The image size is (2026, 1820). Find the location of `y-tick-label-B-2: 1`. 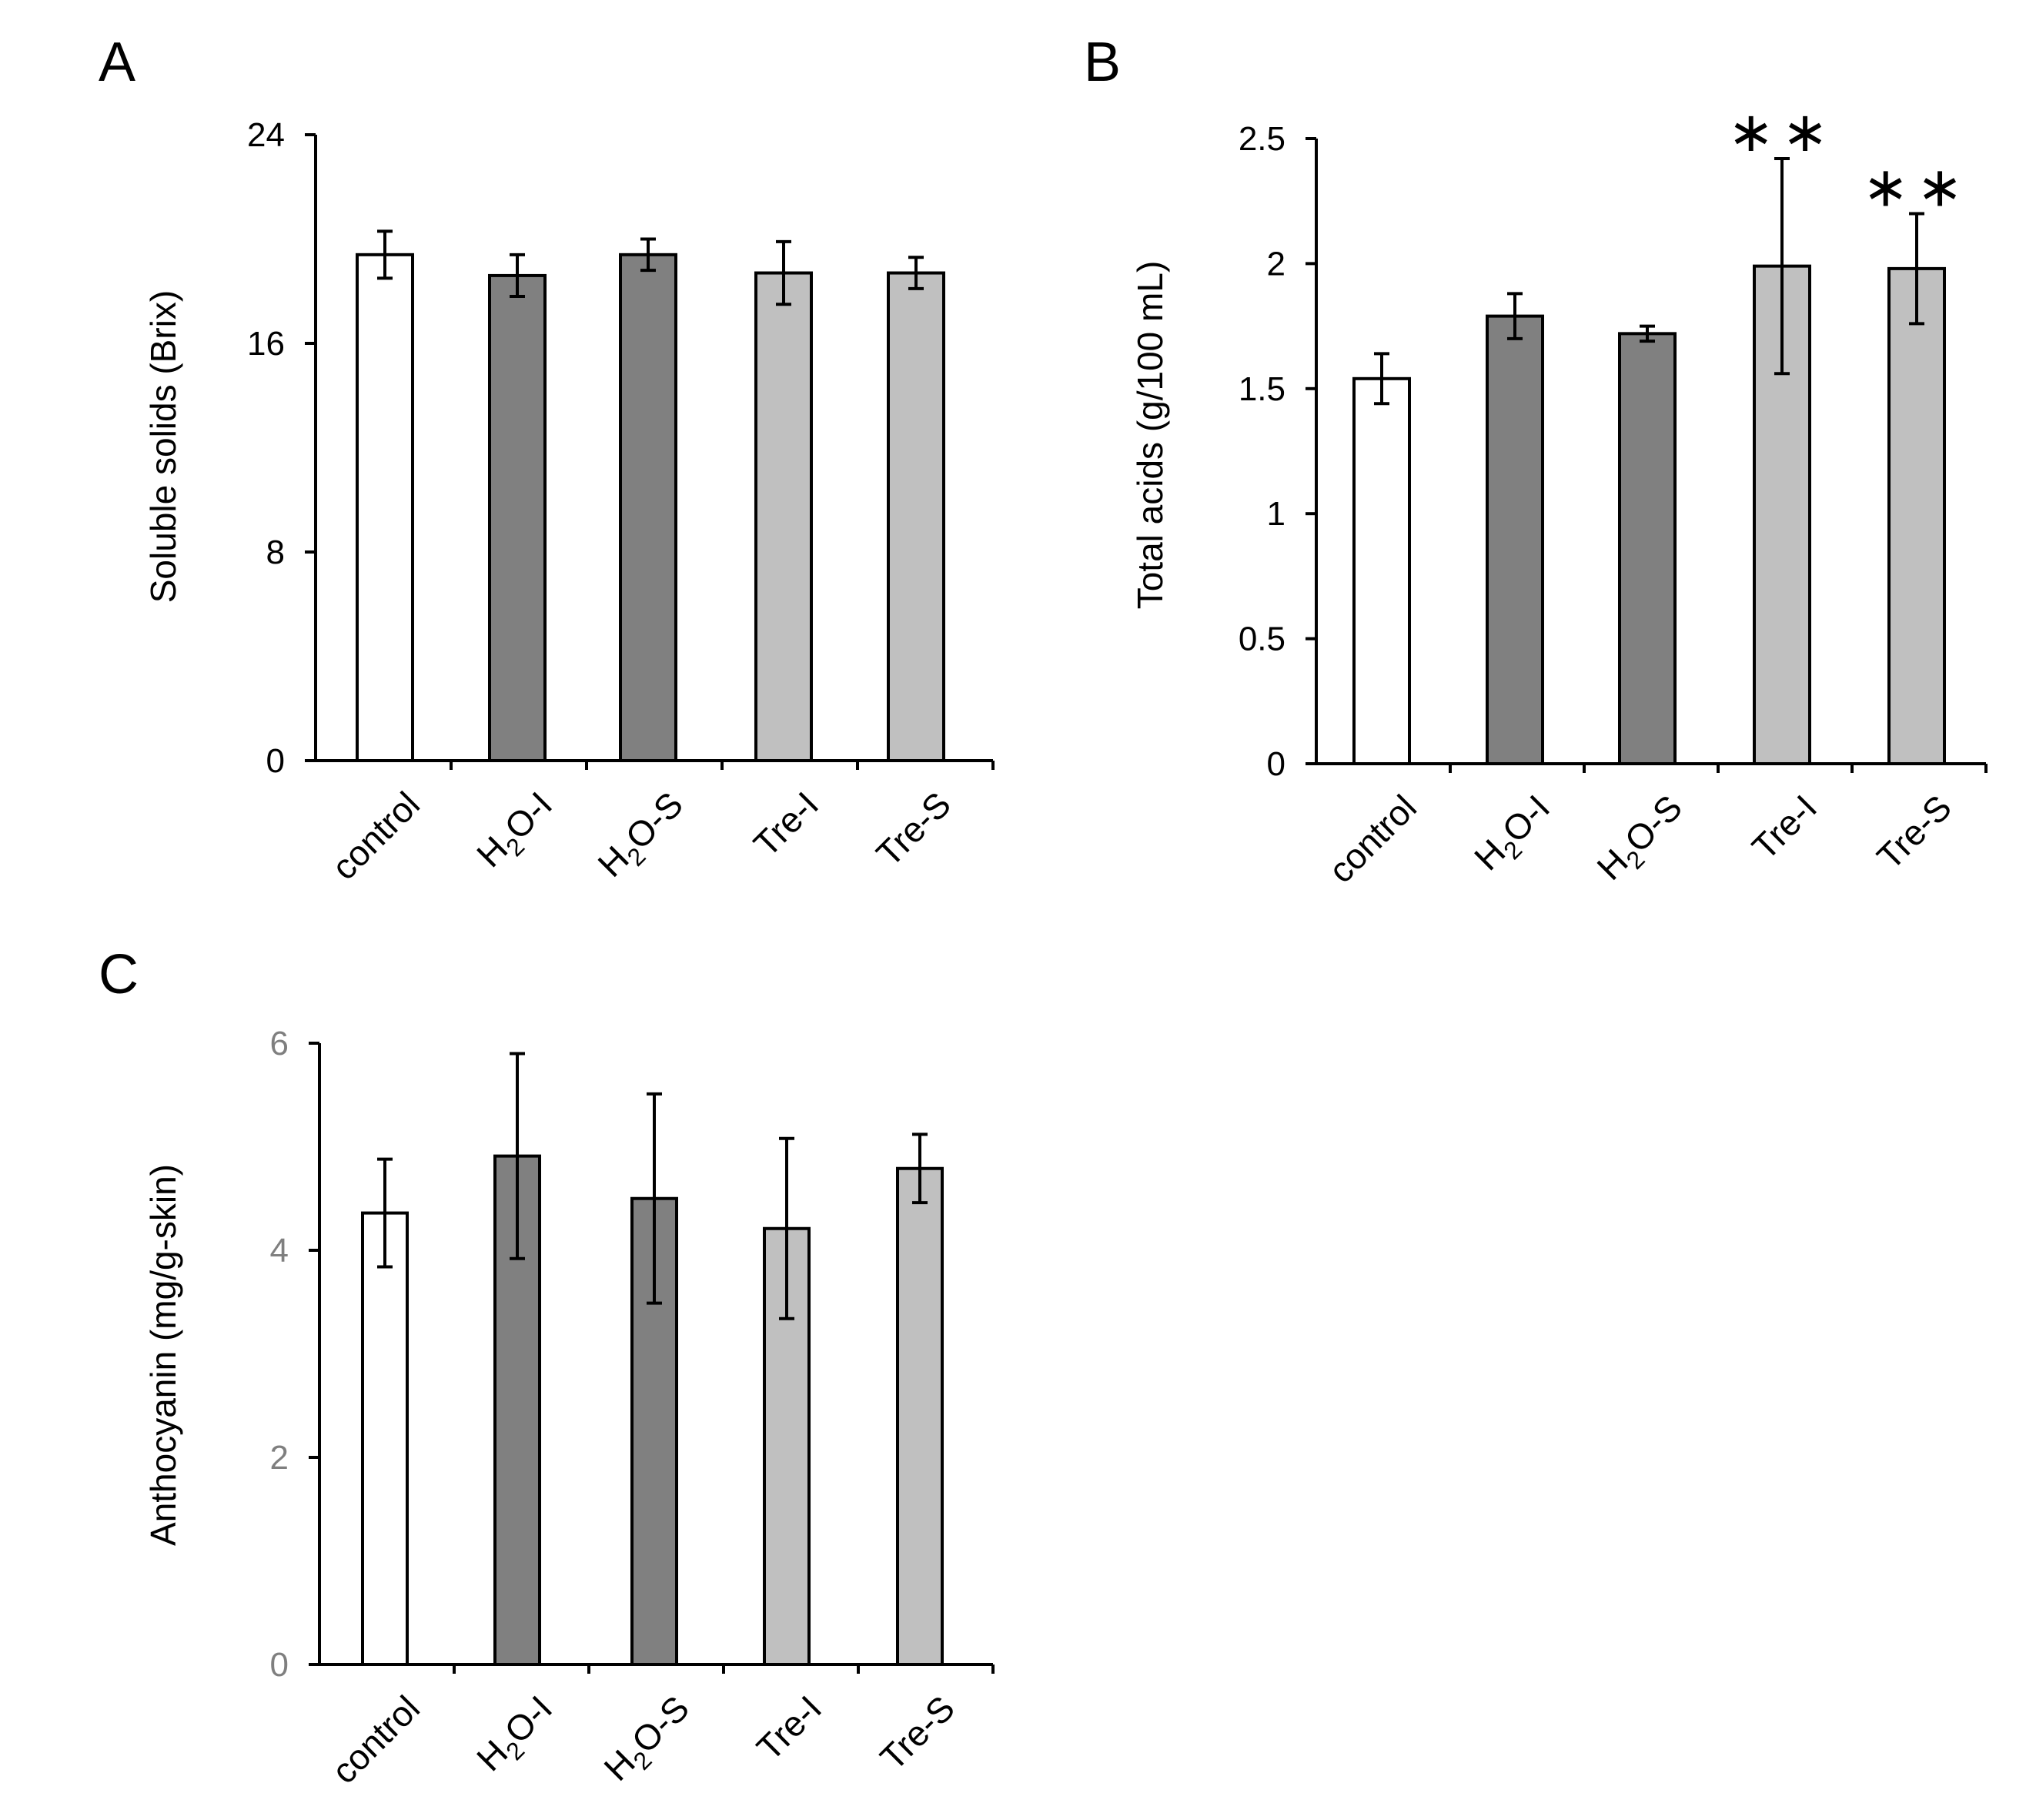

y-tick-label-B-2: 1 is located at coordinates (1276, 514).